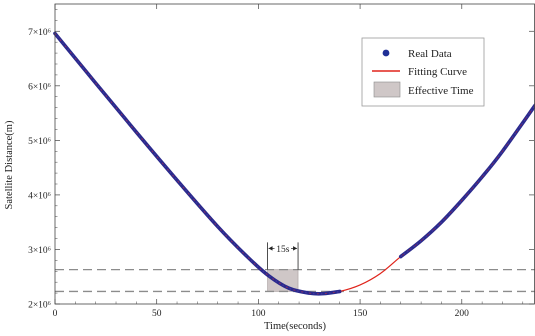 The height and width of the screenshot is (336, 535). I want to click on y-axis-title: Satellite Distance(m), so click(9, 164).